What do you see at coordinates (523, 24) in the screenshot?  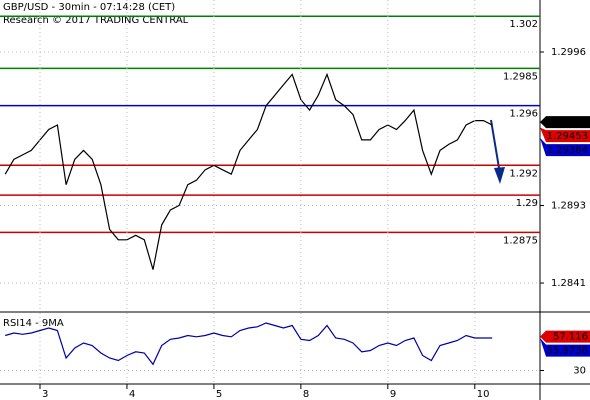 I see `level-label: 1.302` at bounding box center [523, 24].